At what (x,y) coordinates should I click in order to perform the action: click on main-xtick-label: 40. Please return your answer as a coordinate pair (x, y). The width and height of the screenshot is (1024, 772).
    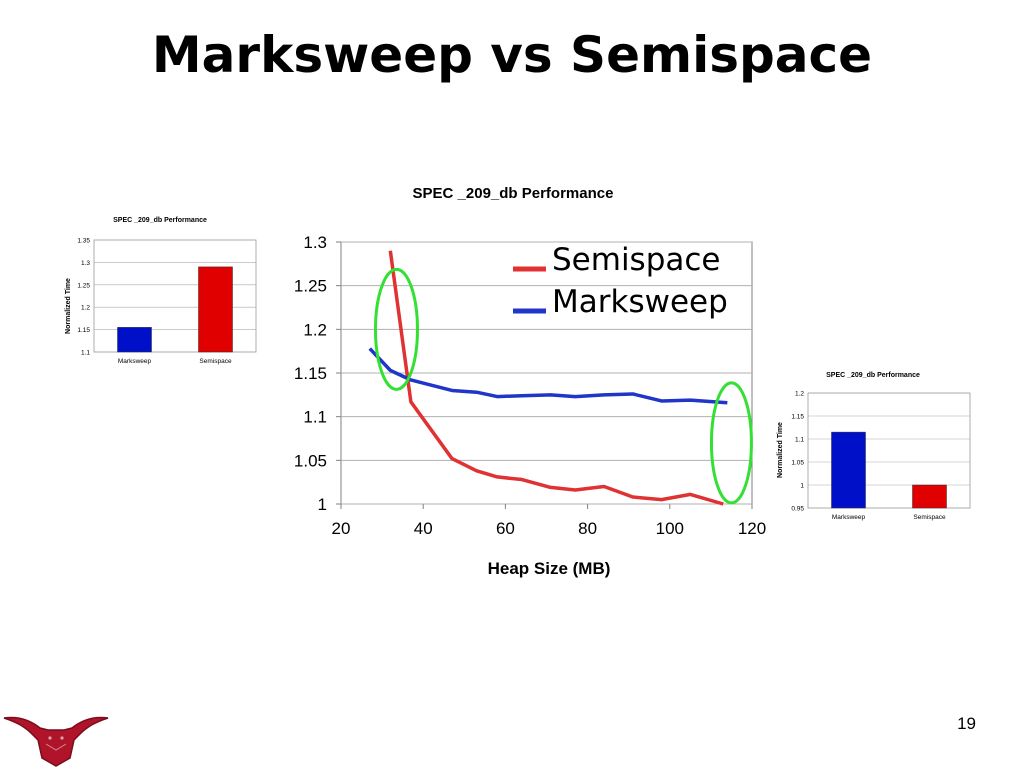
    Looking at the image, I should click on (423, 528).